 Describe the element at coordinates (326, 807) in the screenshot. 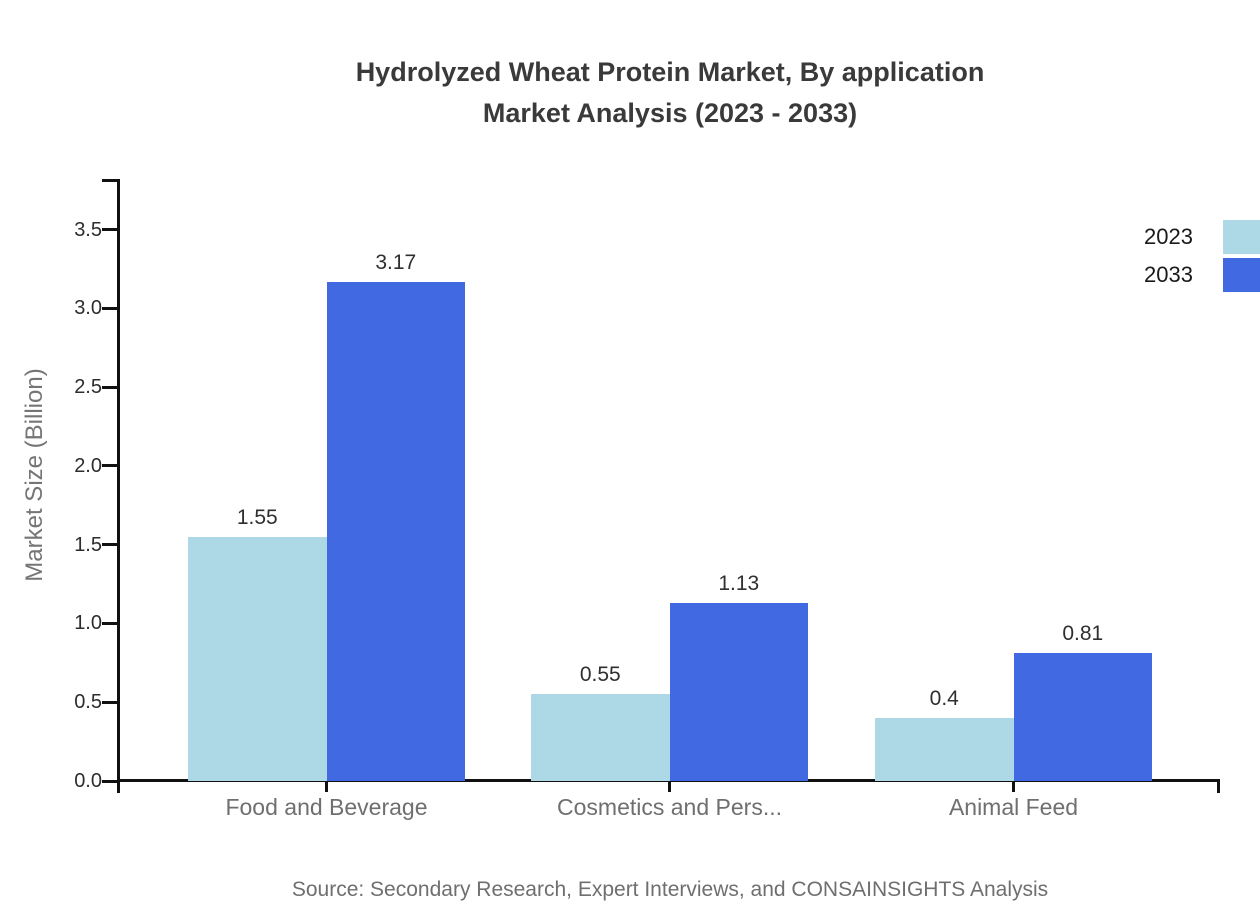

I see `x-category-label: Food and Beverage` at that location.